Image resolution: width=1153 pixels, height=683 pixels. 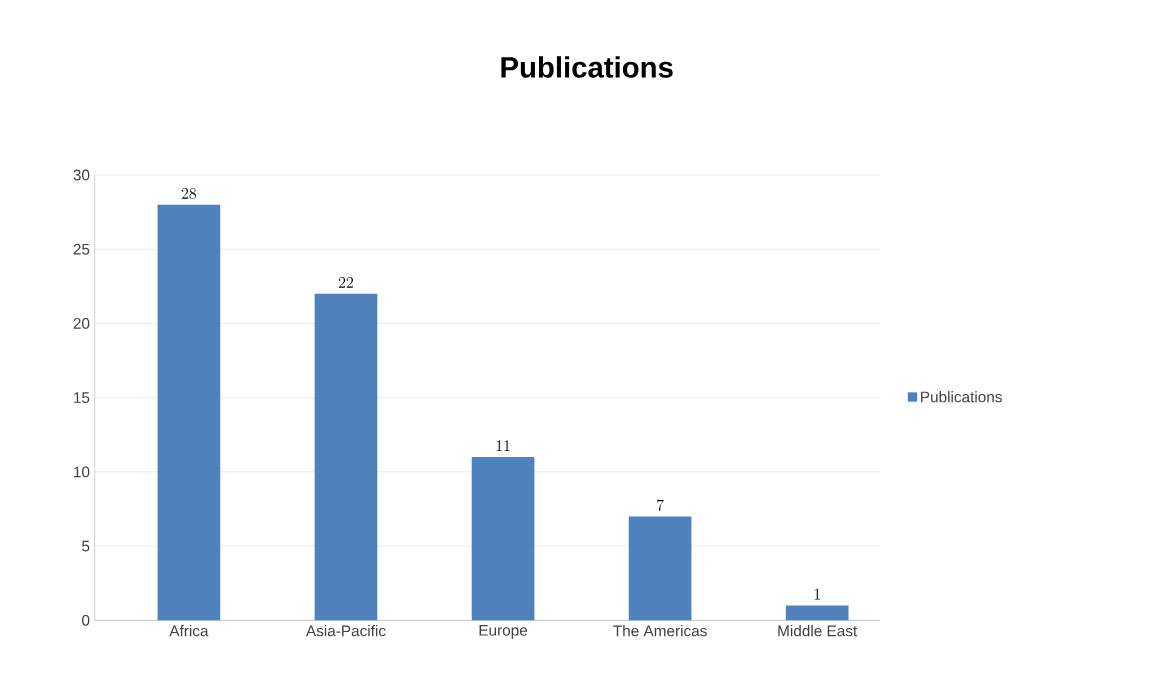 What do you see at coordinates (189, 631) in the screenshot?
I see `x-tick-label: Africa` at bounding box center [189, 631].